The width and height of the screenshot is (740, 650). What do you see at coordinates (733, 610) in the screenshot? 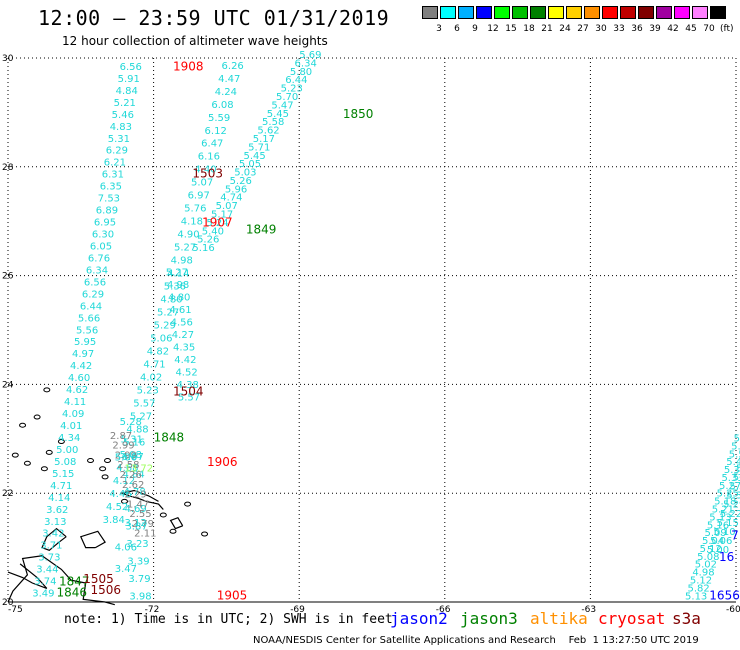
I see `longitude-label: -60` at bounding box center [733, 610].